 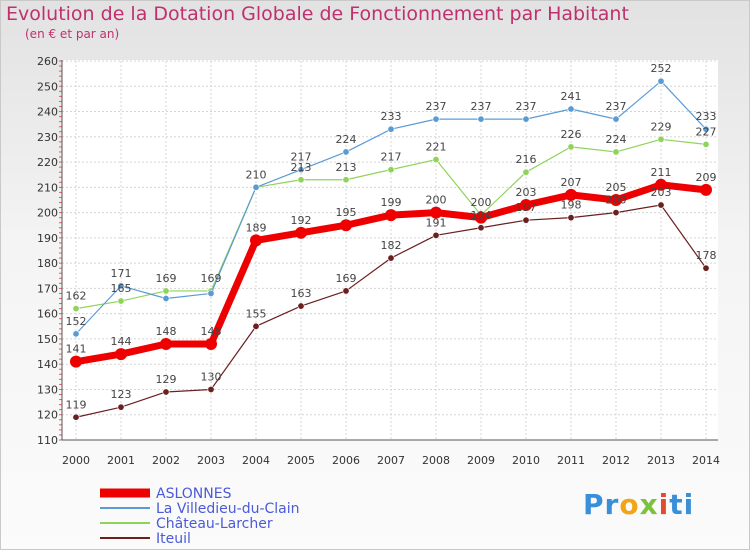 What do you see at coordinates (166, 331) in the screenshot?
I see `data-label: 148` at bounding box center [166, 331].